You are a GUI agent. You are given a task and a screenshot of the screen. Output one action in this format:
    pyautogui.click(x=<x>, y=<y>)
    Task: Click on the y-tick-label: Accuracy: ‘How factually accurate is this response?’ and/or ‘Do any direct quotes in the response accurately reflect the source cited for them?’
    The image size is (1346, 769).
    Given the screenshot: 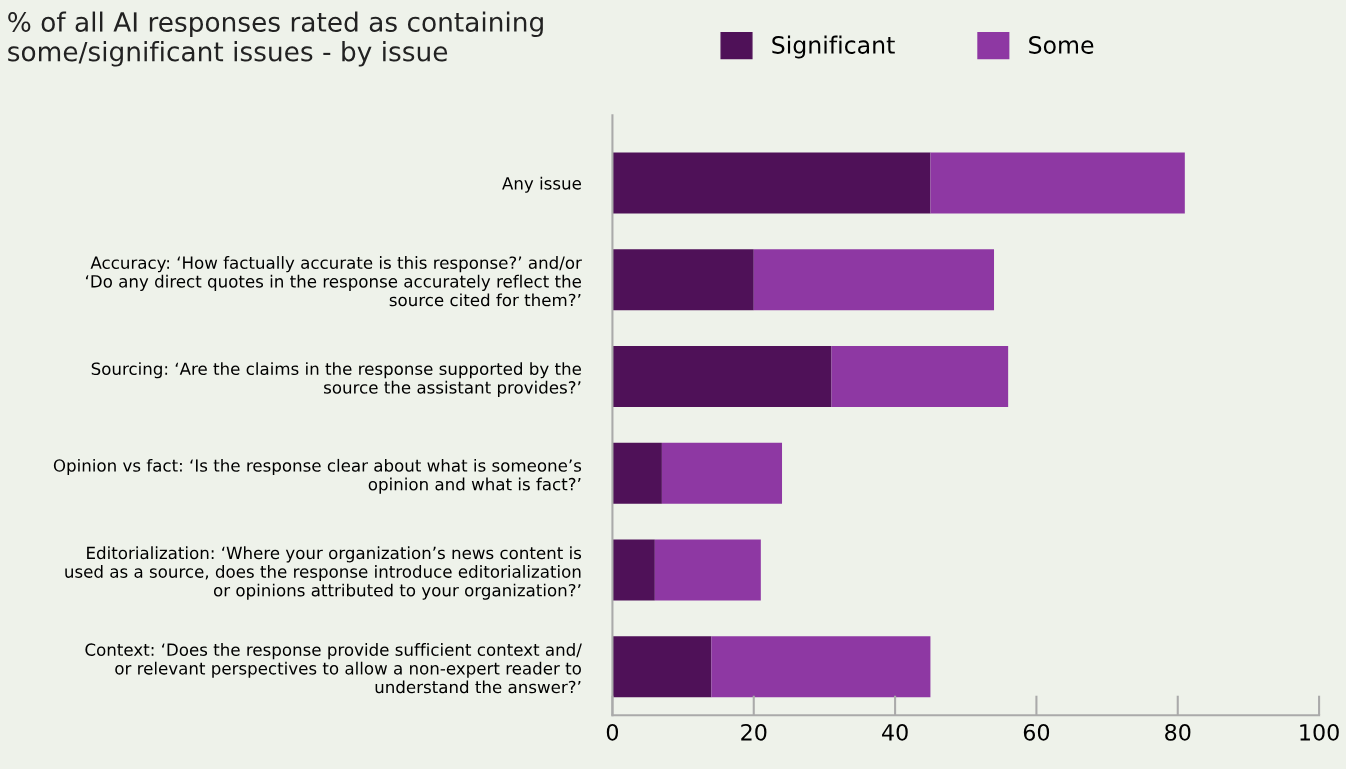 What is the action you would take?
    pyautogui.click(x=333, y=281)
    